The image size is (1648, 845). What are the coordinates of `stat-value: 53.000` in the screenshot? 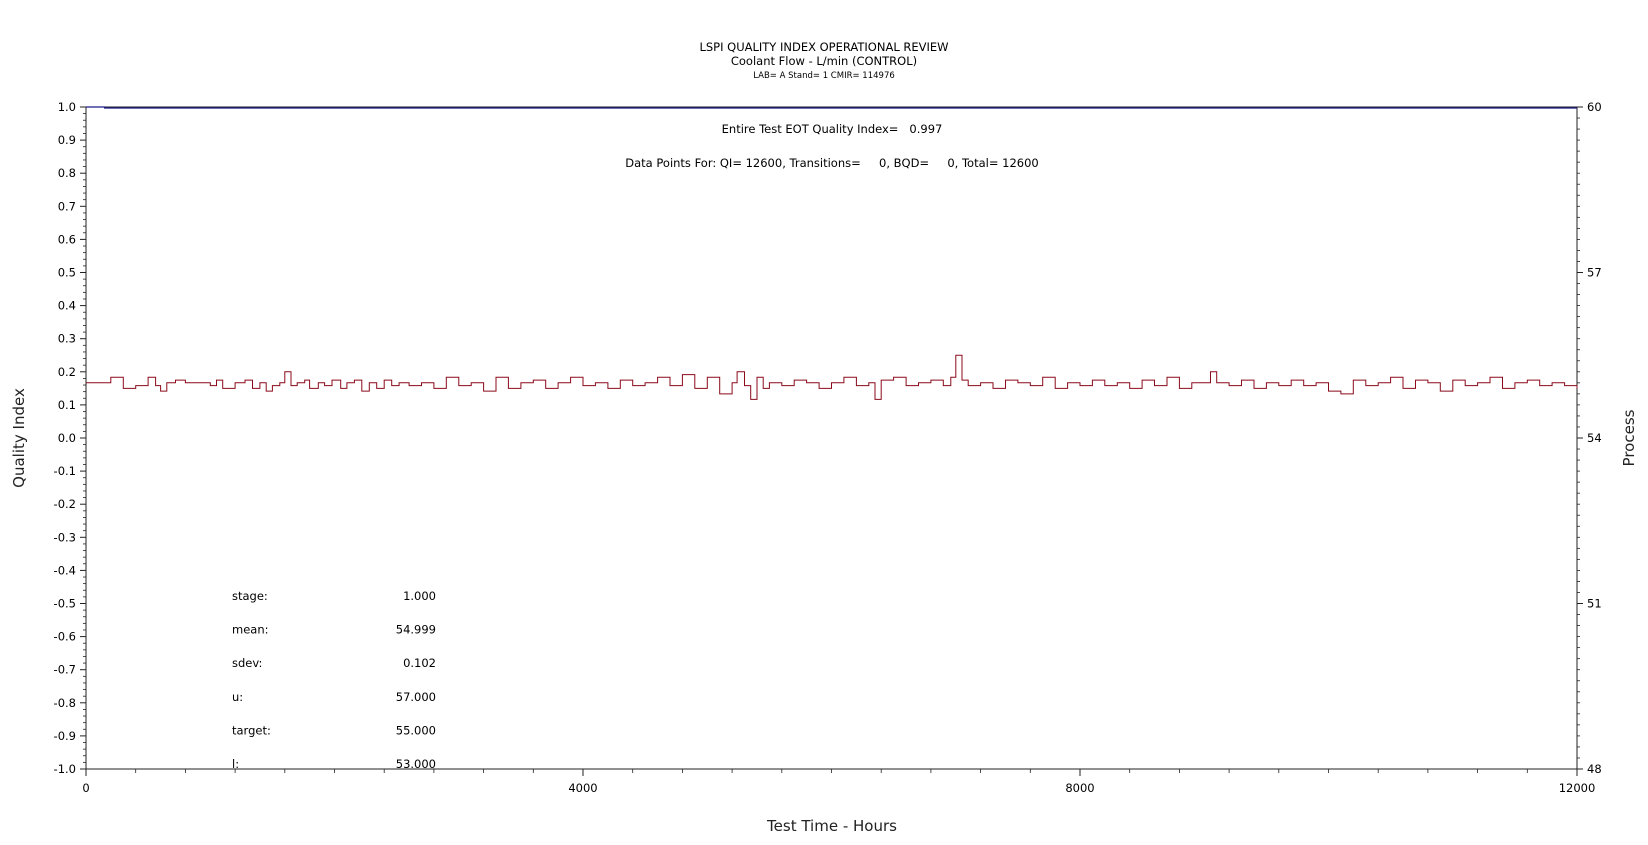 It's located at (416, 764).